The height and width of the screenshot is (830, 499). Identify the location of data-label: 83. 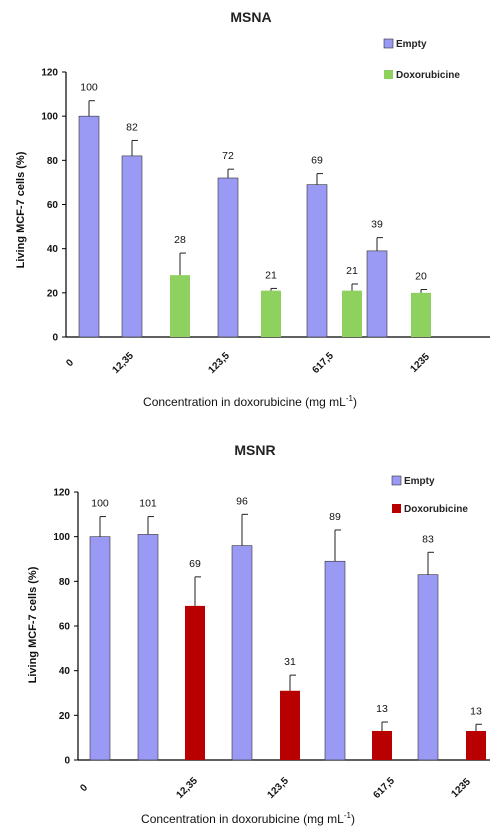
(428, 539).